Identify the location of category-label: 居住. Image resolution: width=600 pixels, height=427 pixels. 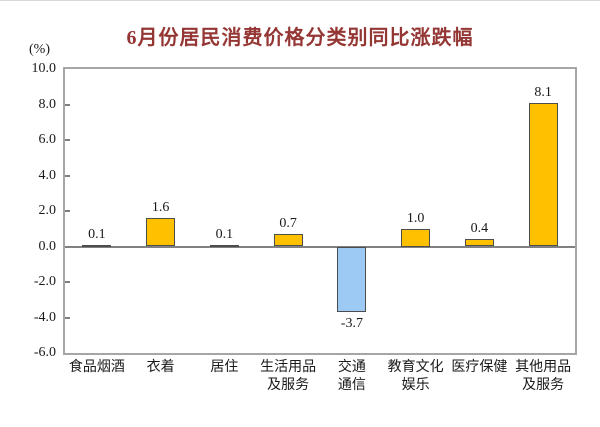
(225, 368).